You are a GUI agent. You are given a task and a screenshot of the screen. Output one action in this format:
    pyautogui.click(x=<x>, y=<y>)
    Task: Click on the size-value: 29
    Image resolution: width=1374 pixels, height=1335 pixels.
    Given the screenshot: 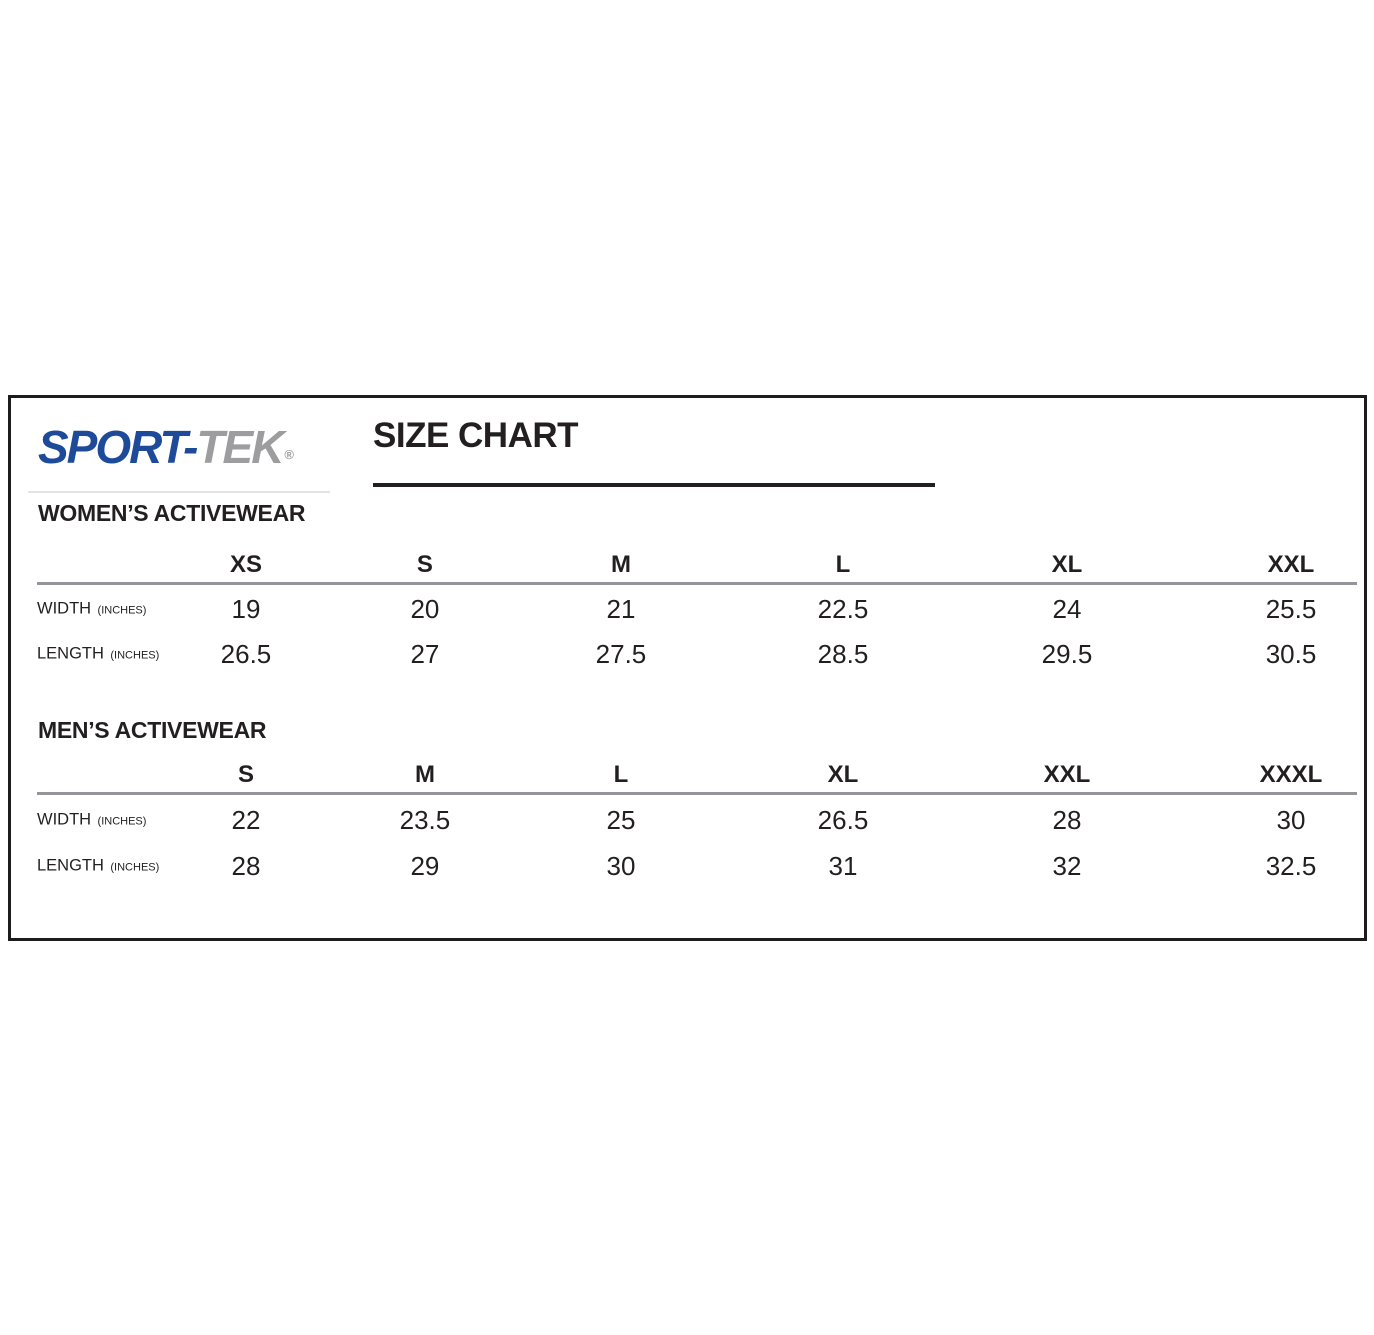 What is the action you would take?
    pyautogui.click(x=425, y=866)
    